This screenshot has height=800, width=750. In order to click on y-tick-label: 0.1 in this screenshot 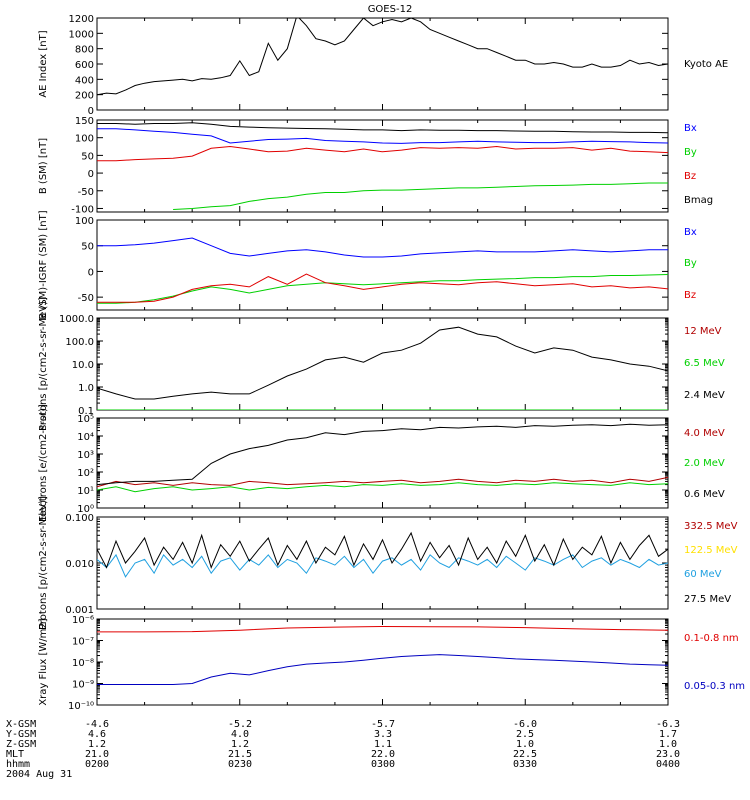, I will do `click(86, 411)`.